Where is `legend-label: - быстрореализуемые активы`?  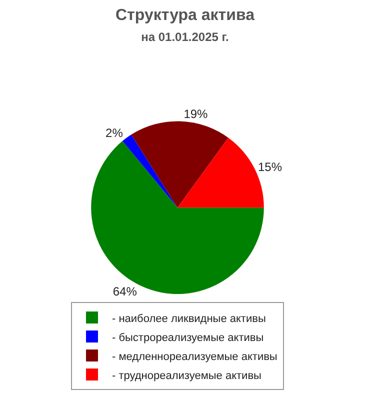 legend-label: - быстрореализуемые активы is located at coordinates (188, 338).